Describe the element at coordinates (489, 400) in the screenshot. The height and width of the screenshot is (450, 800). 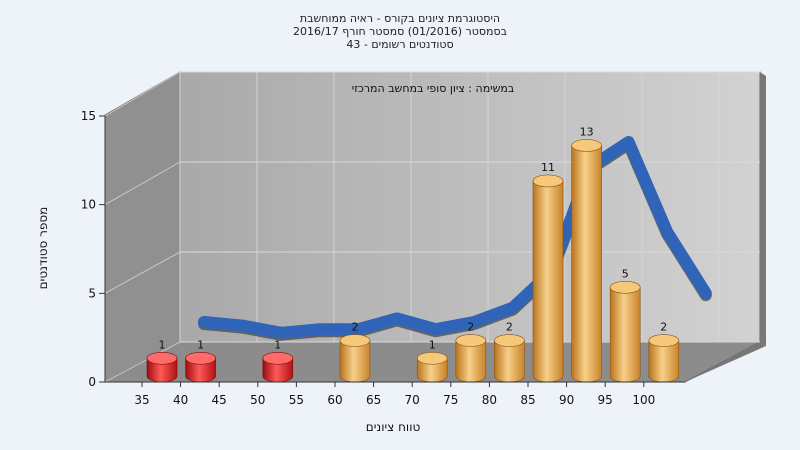
I see `x-tick-label-80: 80` at that location.